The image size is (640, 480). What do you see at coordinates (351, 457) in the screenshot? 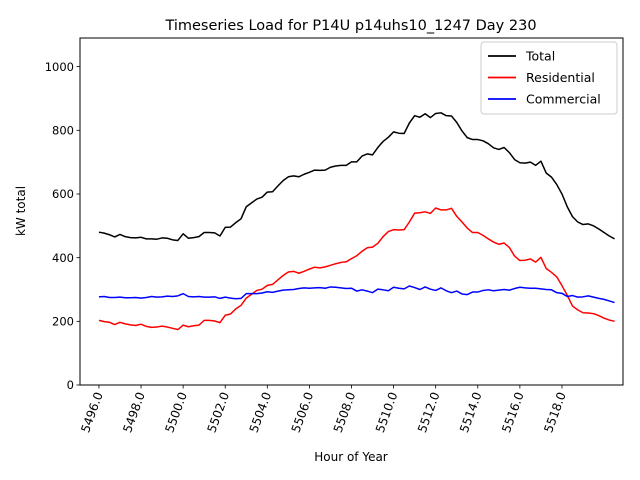
I see `x-axis-label: Hour of Year` at bounding box center [351, 457].